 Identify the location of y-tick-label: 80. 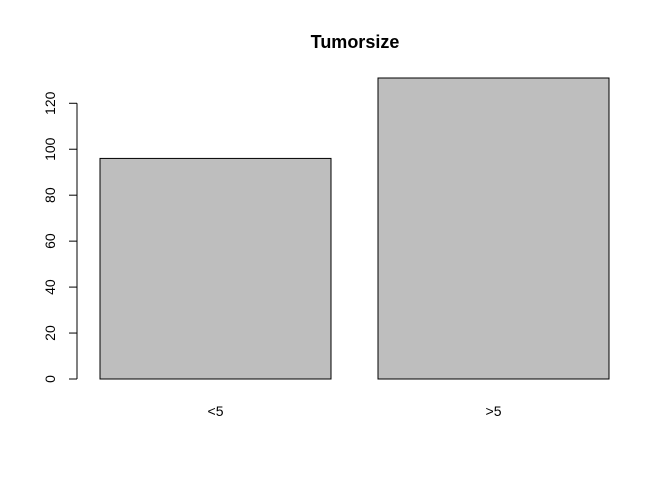
(50, 195).